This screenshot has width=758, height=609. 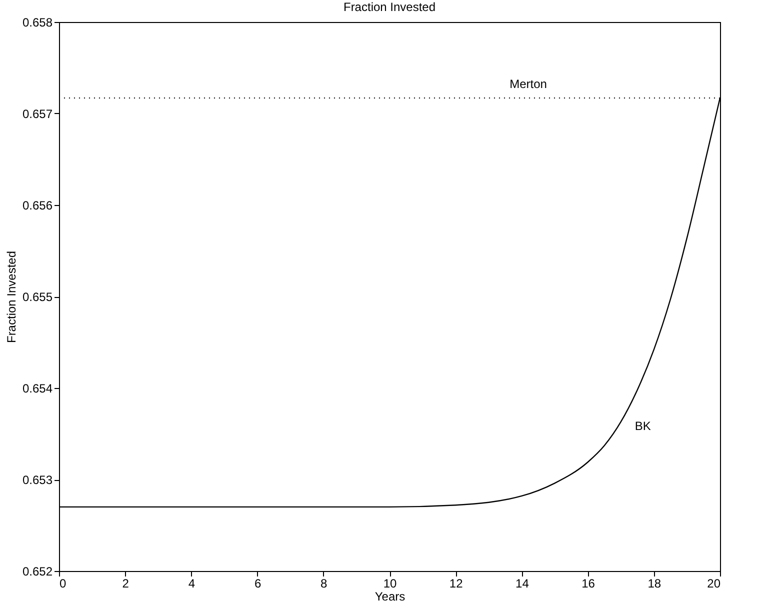 I want to click on y-tick-label: 0.656, so click(x=37, y=205).